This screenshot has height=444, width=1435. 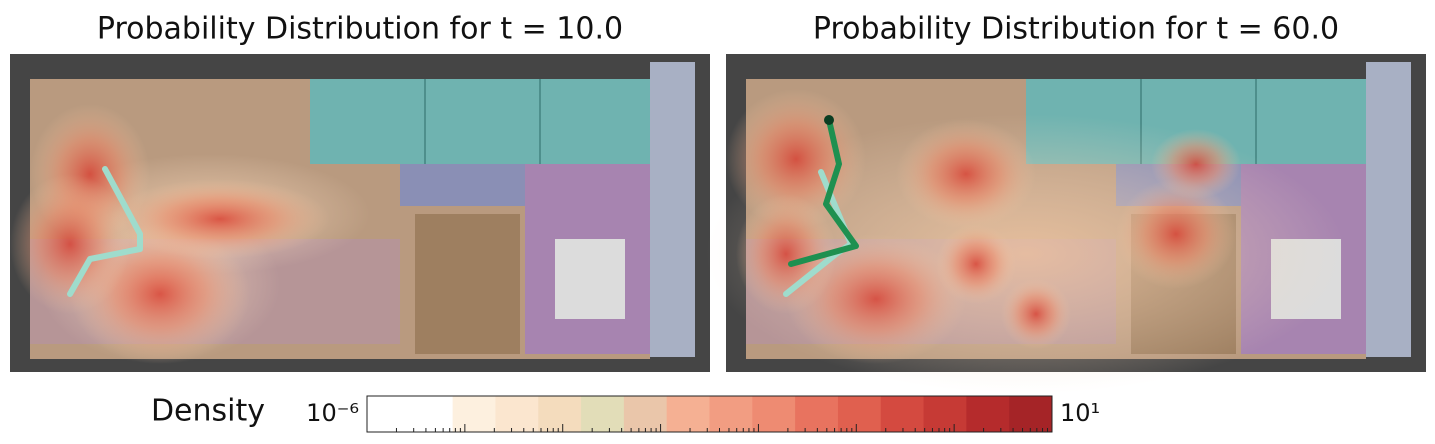 I want to click on colorbar-label: Density, so click(x=208, y=411).